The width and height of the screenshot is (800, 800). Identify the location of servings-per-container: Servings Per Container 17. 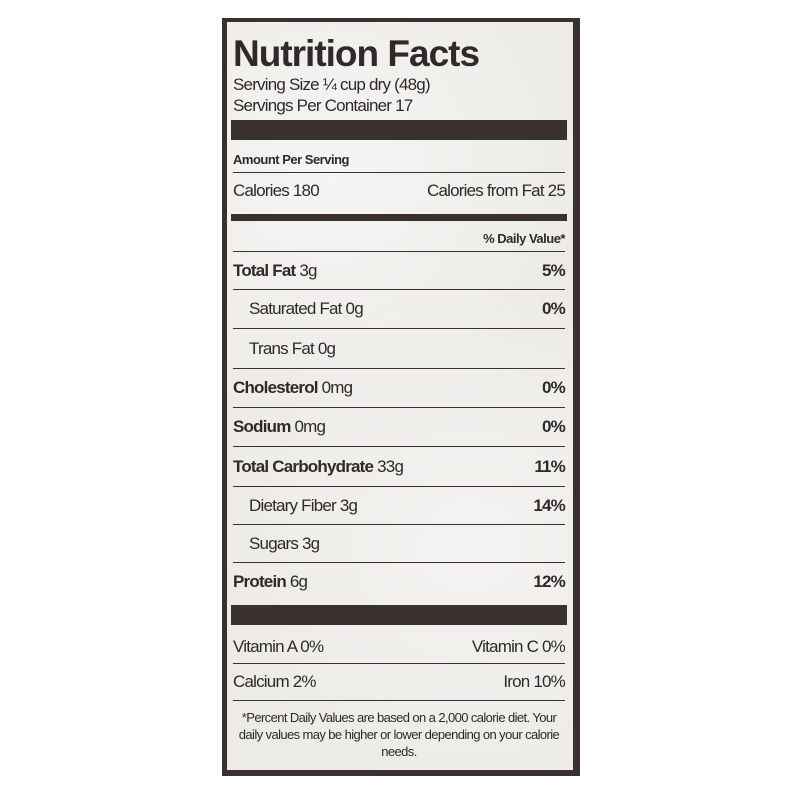
(323, 105).